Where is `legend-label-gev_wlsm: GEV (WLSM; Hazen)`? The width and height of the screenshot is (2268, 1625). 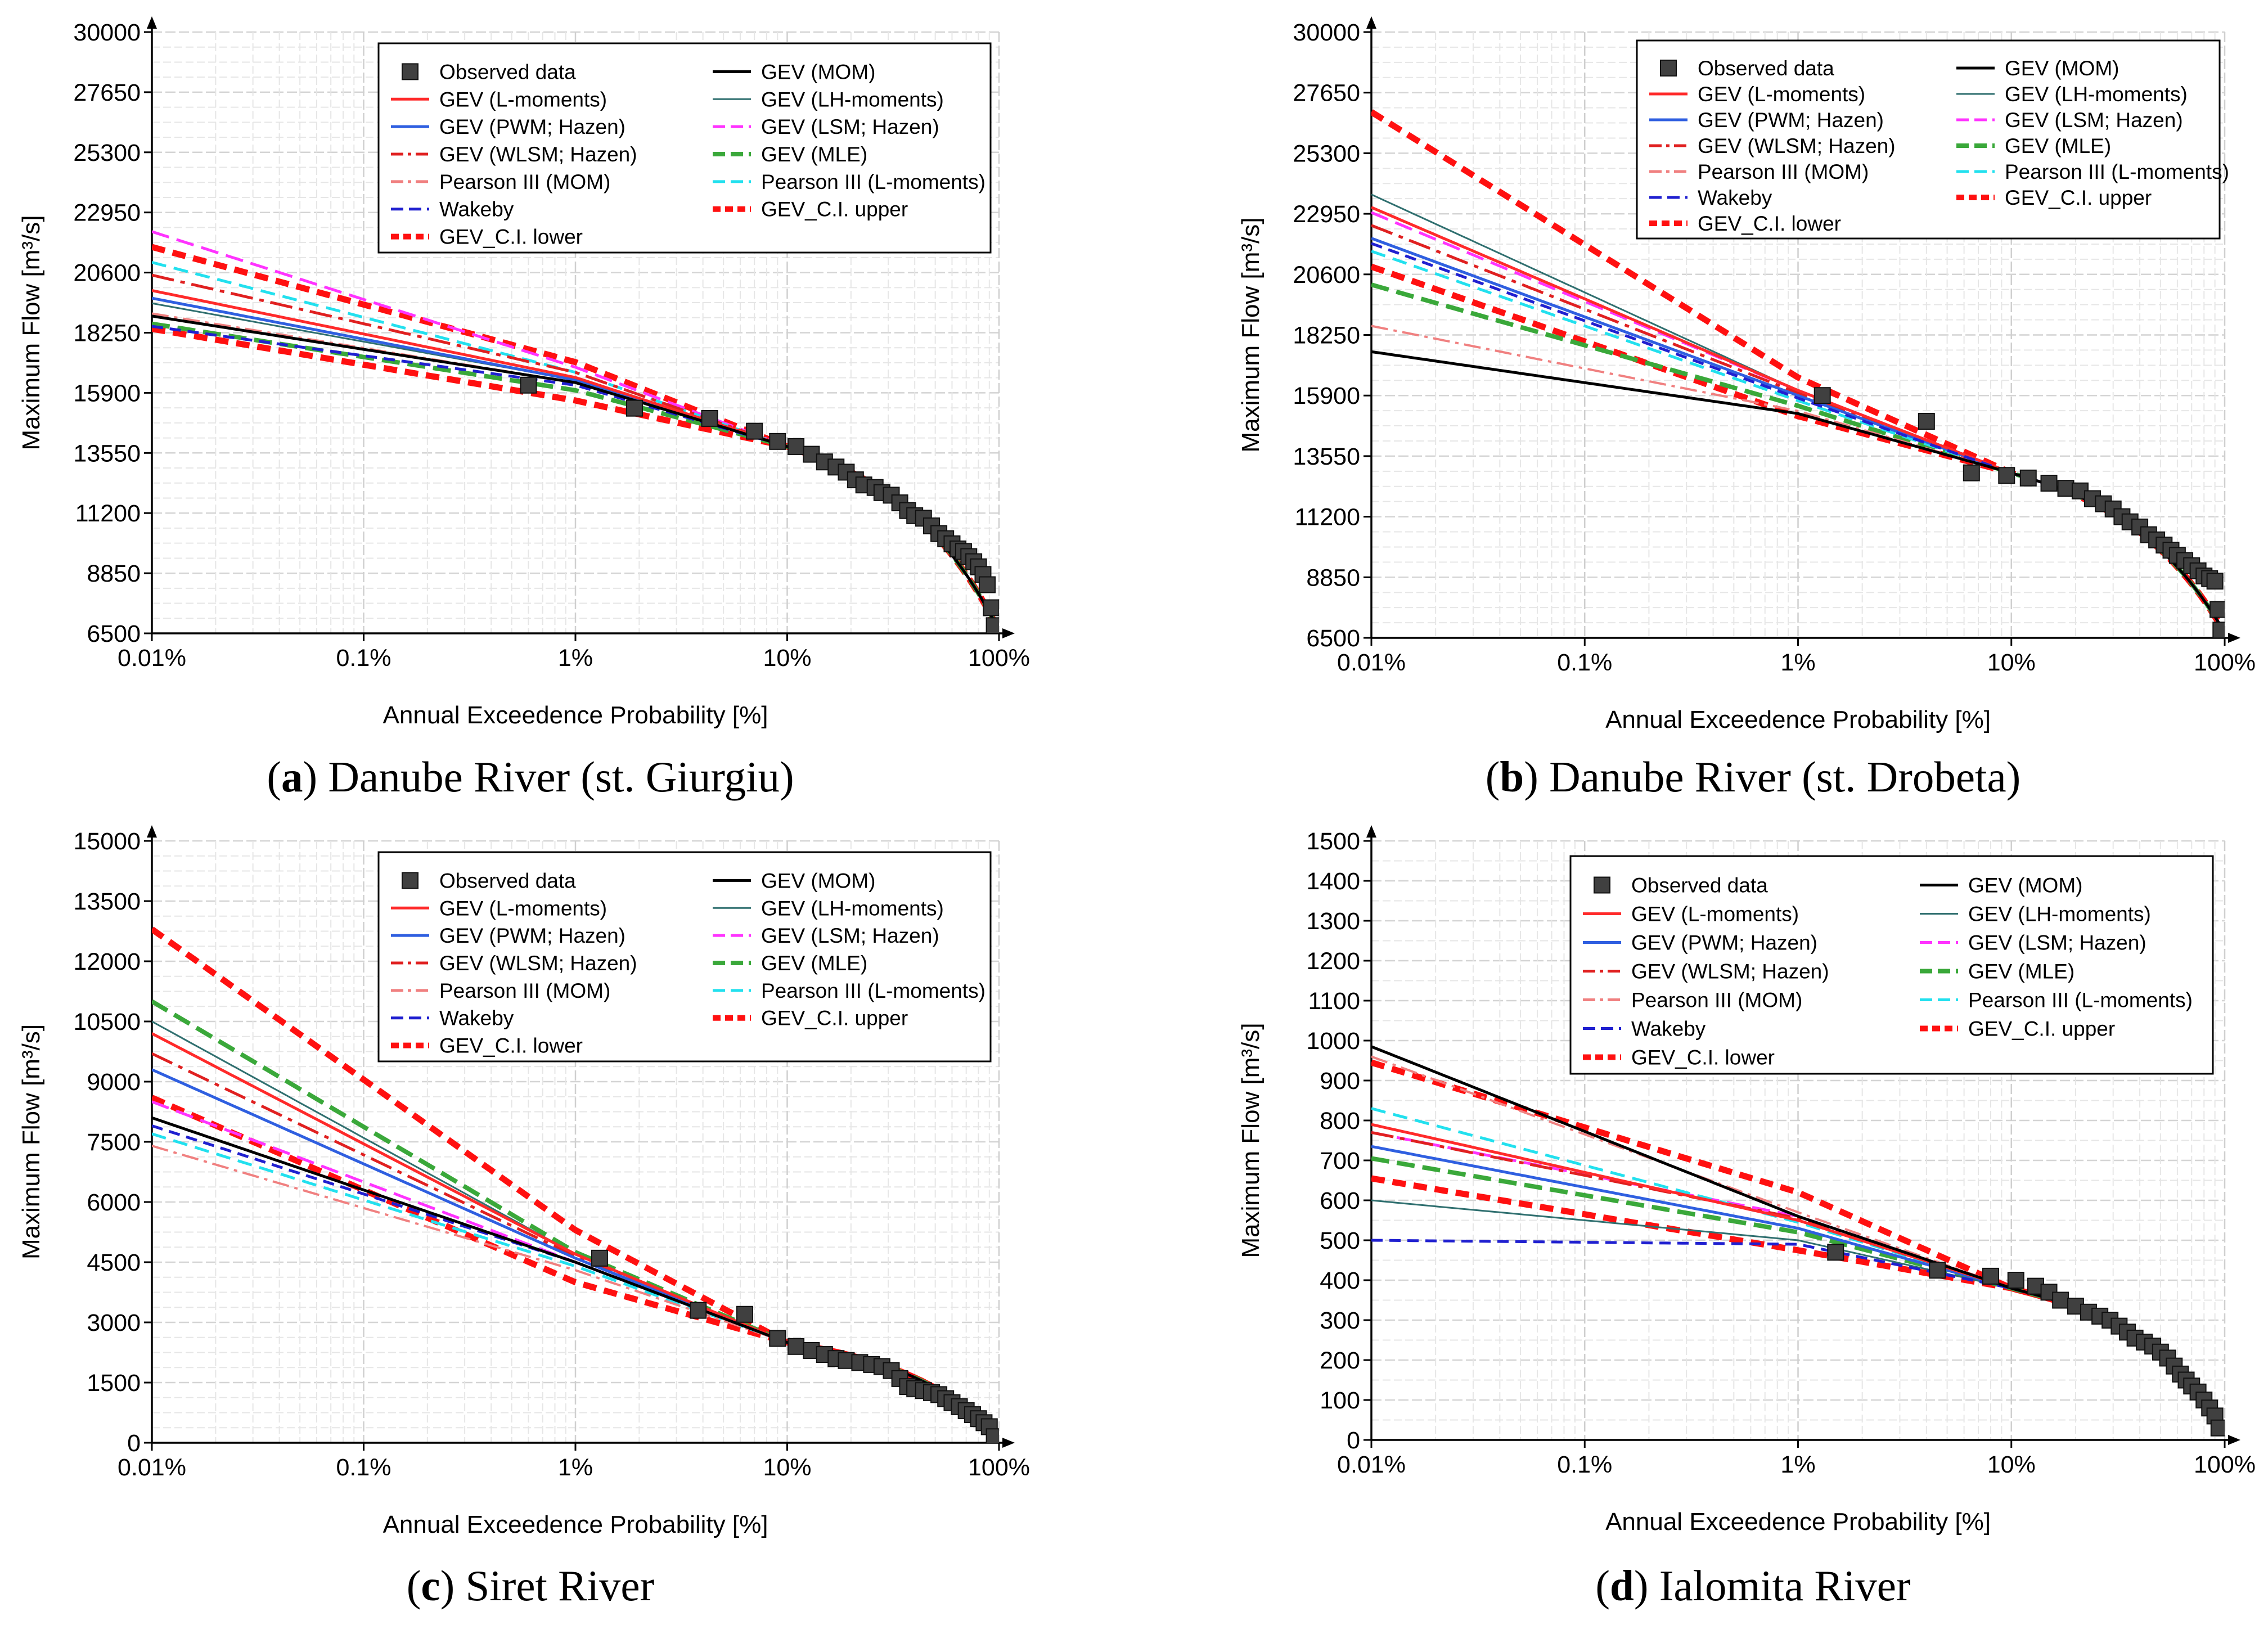
legend-label-gev_wlsm: GEV (WLSM; Hazen) is located at coordinates (1730, 972).